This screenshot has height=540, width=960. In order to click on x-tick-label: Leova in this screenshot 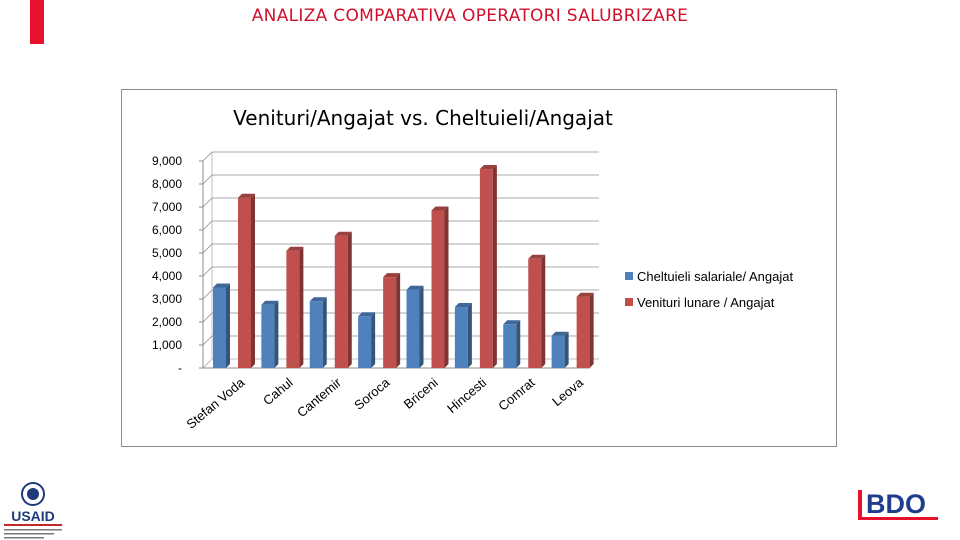, I will do `click(567, 391)`.